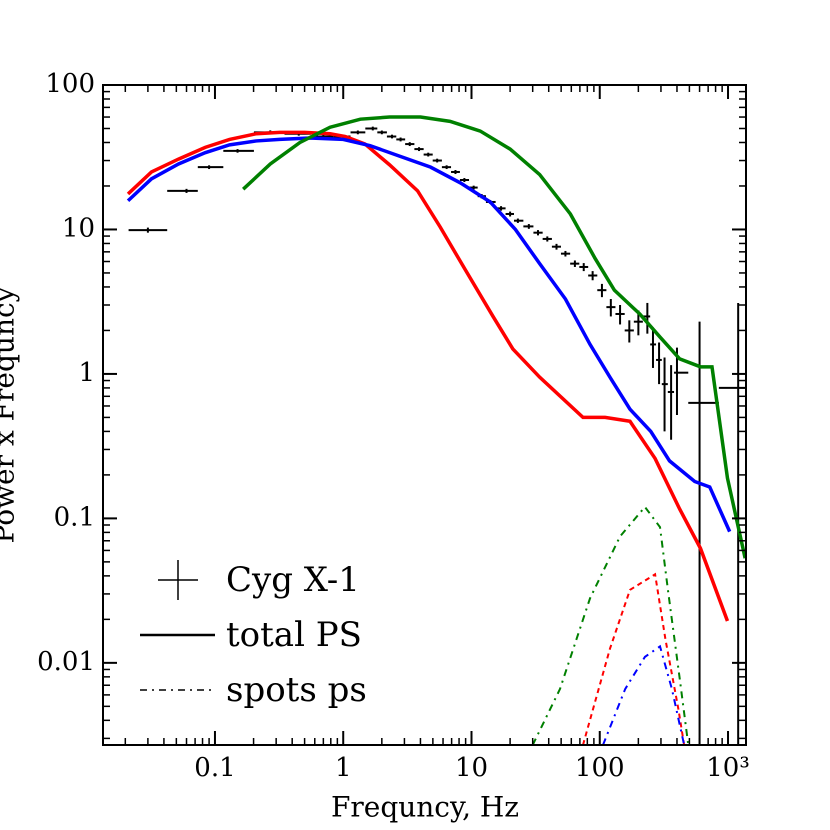 This screenshot has width=830, height=830. What do you see at coordinates (343, 768) in the screenshot?
I see `x-tick-label: 1` at bounding box center [343, 768].